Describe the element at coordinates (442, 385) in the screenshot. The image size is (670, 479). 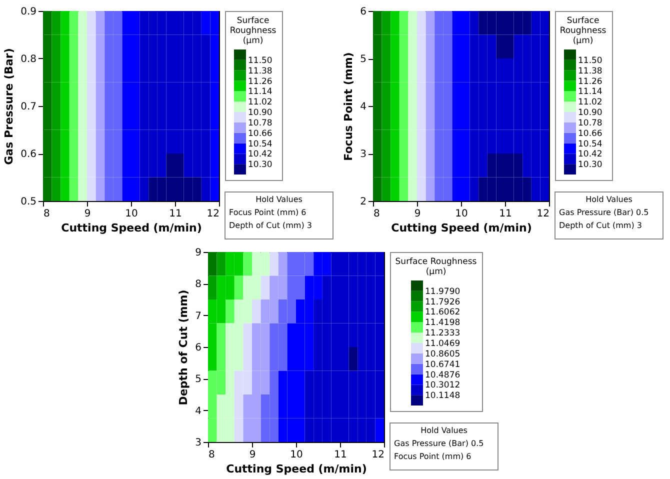
I see `color-bar-label: 10.3012` at that location.